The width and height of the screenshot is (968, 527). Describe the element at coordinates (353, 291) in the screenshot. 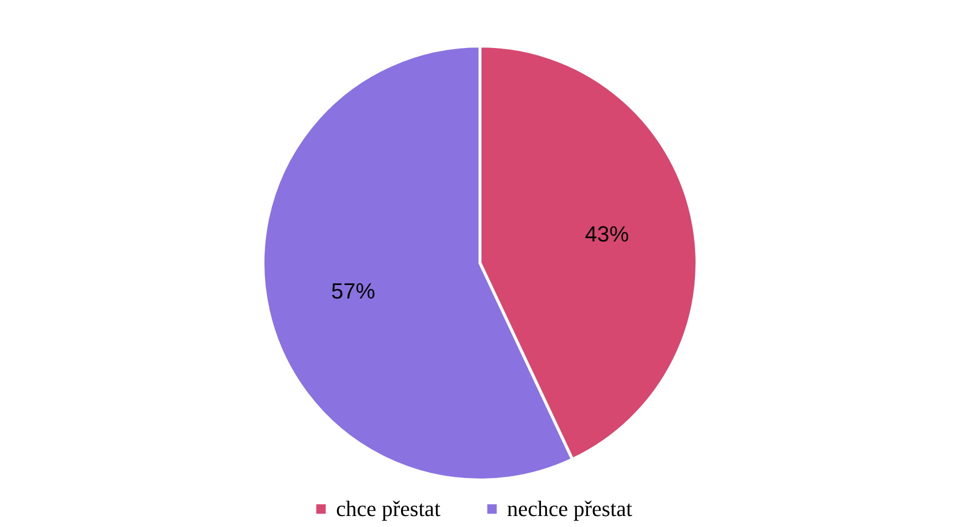

I see `data-label: 57%` at that location.